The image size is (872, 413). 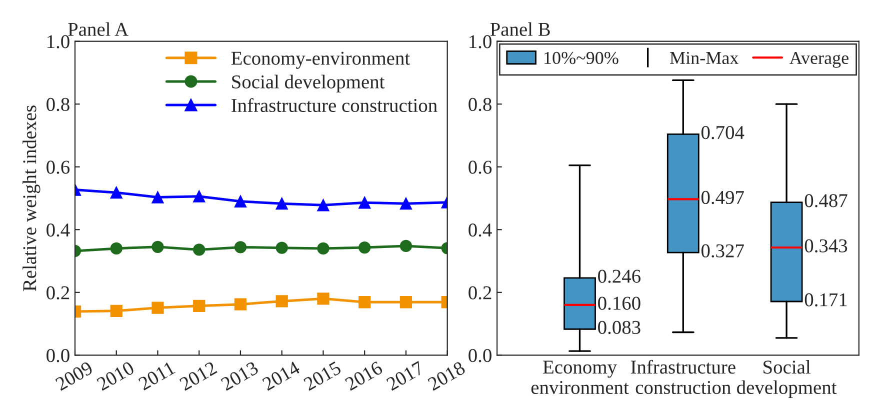 What do you see at coordinates (722, 251) in the screenshot?
I see `annotation: 0.327` at bounding box center [722, 251].